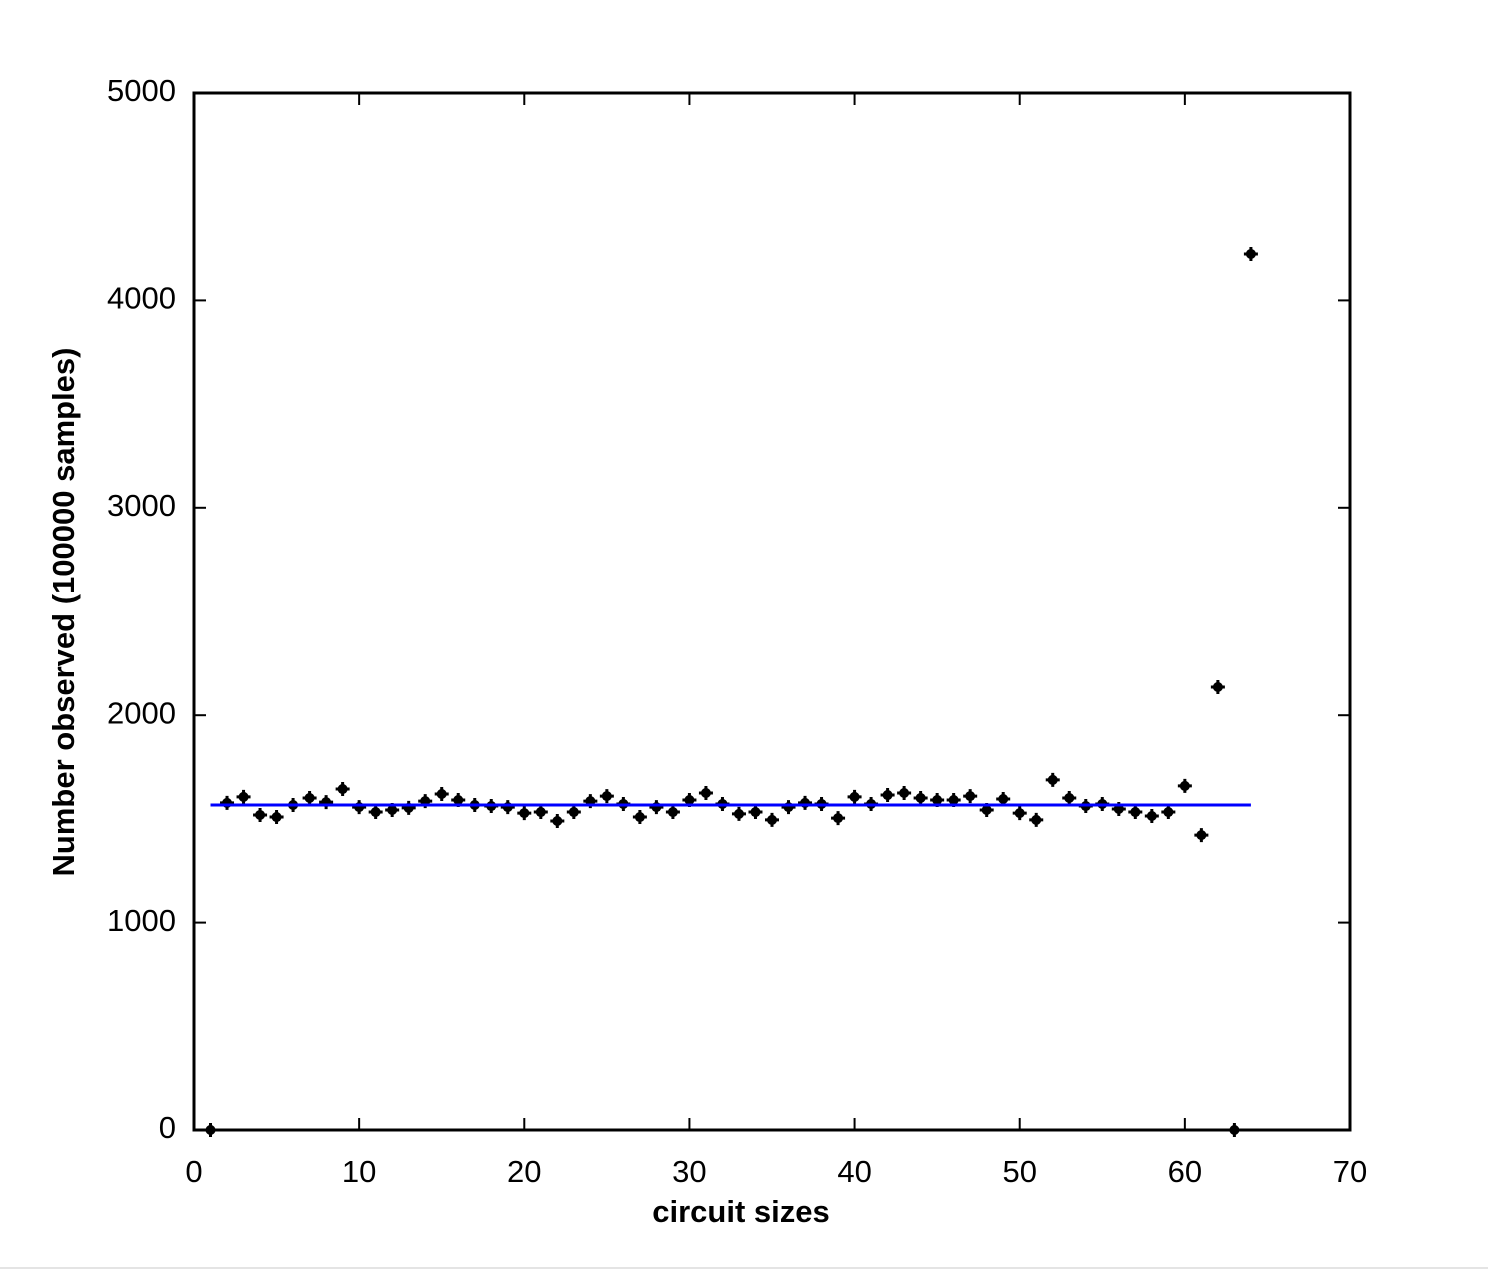 This screenshot has width=1488, height=1272. Describe the element at coordinates (141, 712) in the screenshot. I see `y-tick-label: 2000` at that location.